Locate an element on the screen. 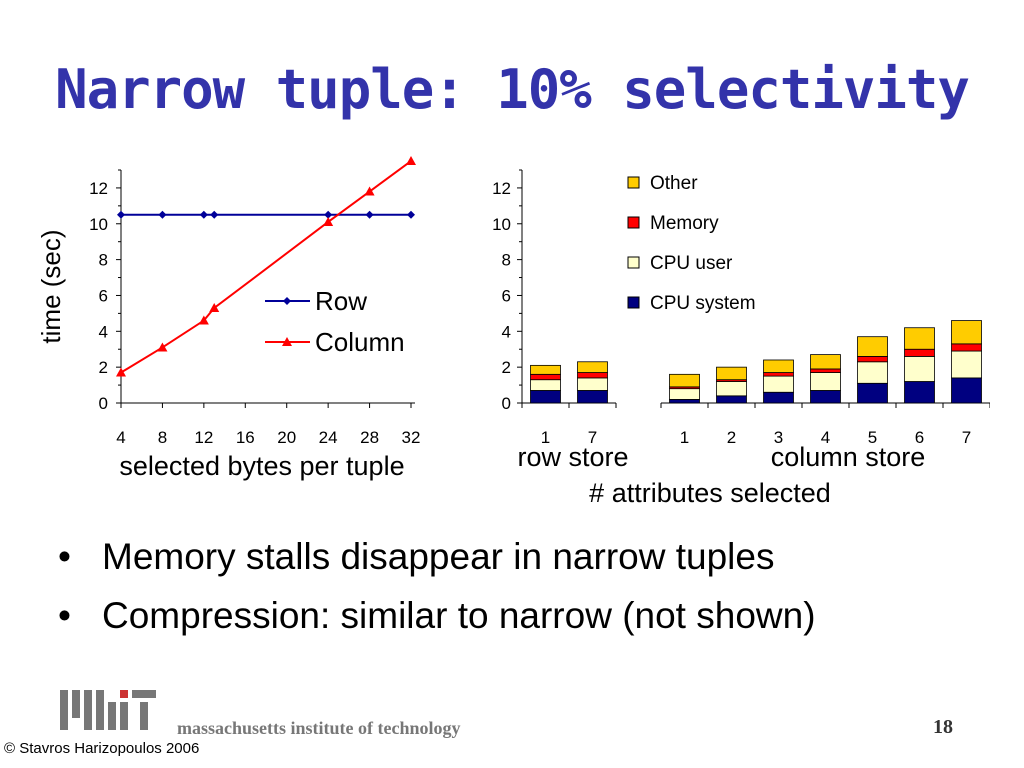  x-axis-label: # attributes selected is located at coordinates (710, 493).